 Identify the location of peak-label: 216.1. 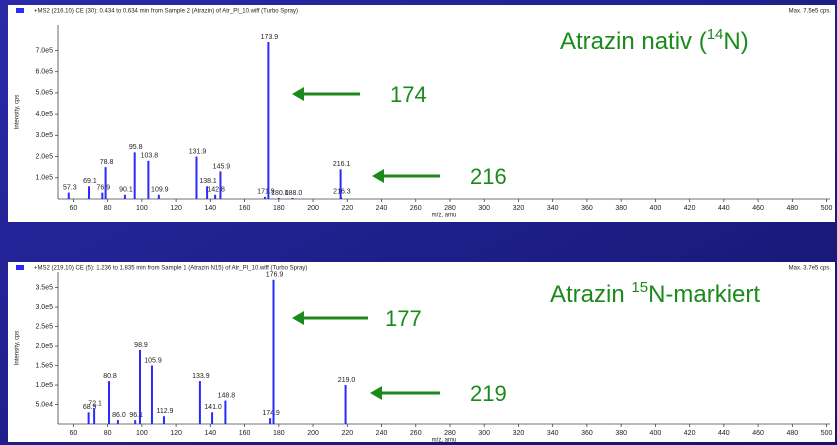
(342, 164).